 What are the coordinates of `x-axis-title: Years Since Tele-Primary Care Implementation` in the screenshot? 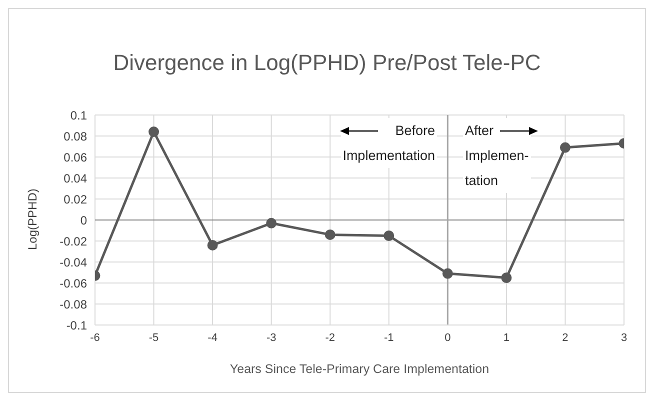 It's located at (360, 369).